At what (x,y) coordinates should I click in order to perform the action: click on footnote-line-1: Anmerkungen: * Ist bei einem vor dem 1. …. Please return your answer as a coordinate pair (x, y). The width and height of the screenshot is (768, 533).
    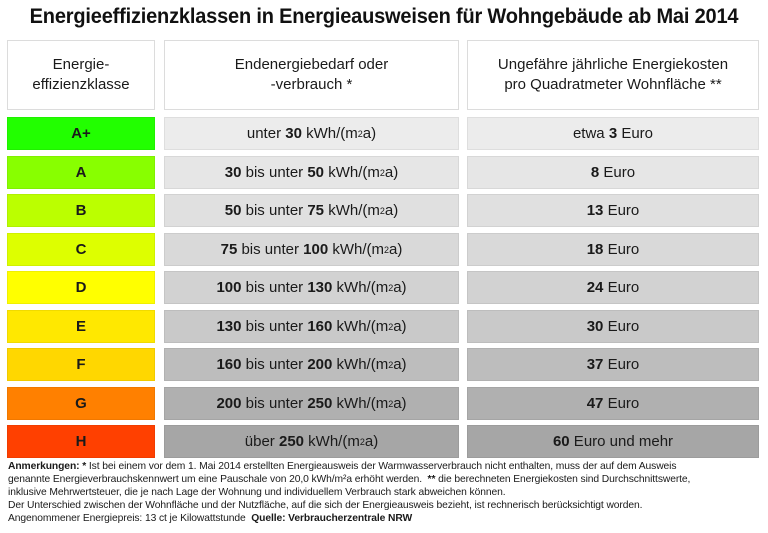
    Looking at the image, I should click on (385, 466).